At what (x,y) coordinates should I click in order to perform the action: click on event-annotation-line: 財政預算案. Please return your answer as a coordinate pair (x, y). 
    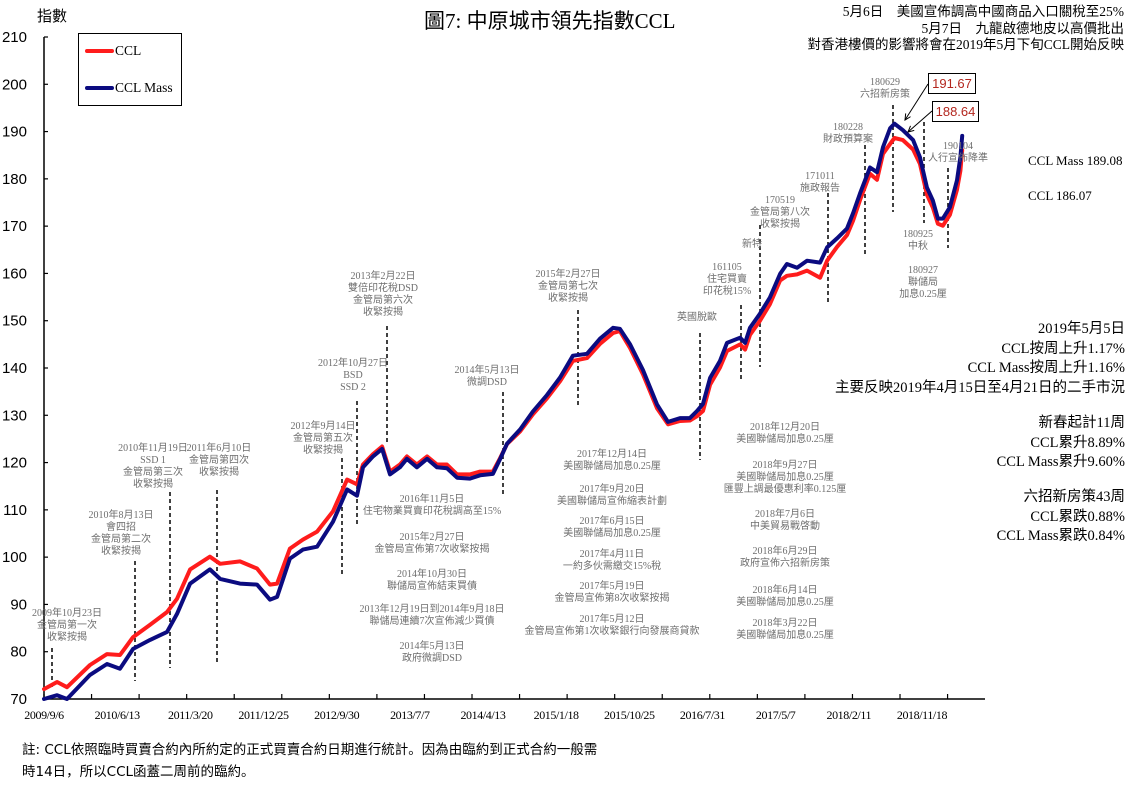
    Looking at the image, I should click on (848, 139).